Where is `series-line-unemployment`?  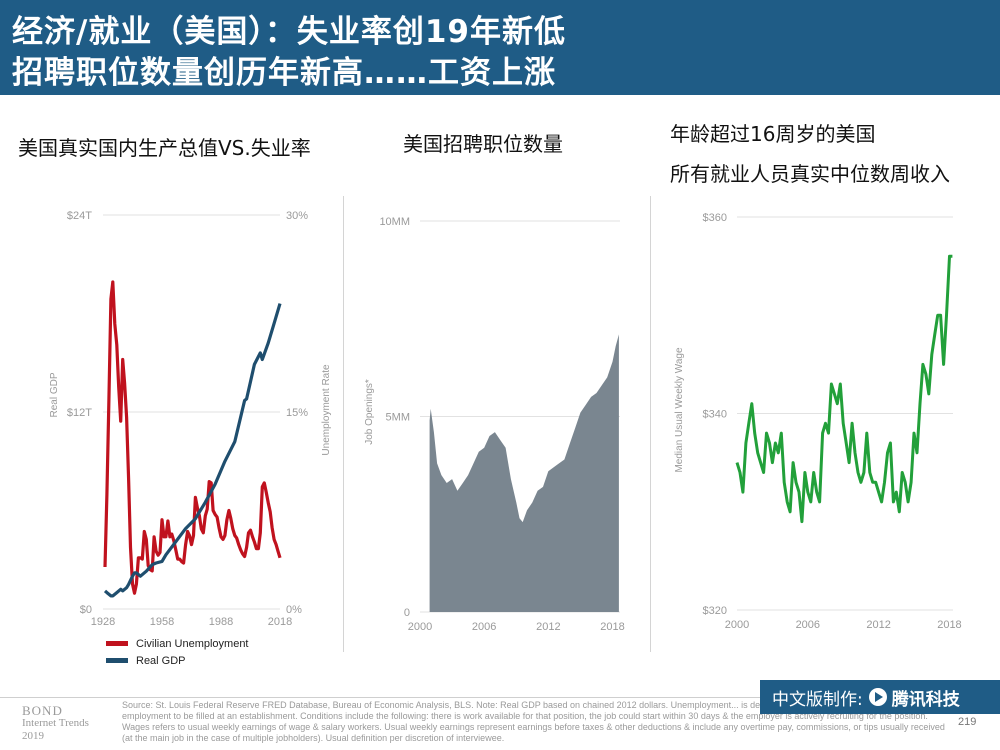 series-line-unemployment is located at coordinates (192, 437).